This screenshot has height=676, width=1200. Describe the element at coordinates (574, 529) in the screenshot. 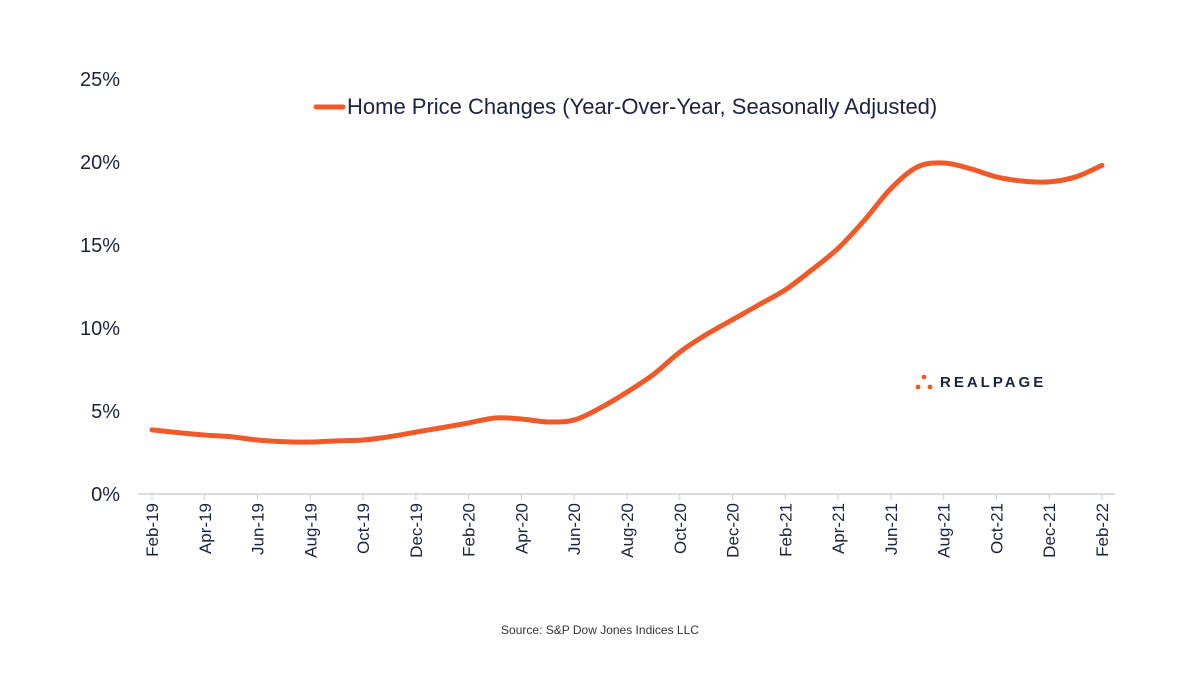

I see `x-tick-label: Jun-20` at that location.